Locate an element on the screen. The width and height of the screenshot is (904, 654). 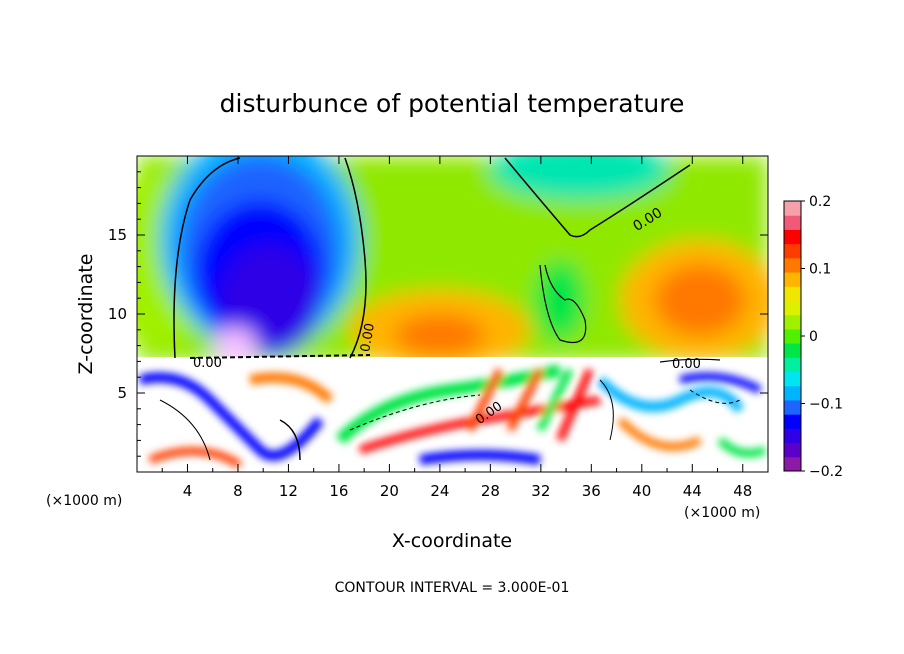
x-tick-label: 16 is located at coordinates (338, 491).